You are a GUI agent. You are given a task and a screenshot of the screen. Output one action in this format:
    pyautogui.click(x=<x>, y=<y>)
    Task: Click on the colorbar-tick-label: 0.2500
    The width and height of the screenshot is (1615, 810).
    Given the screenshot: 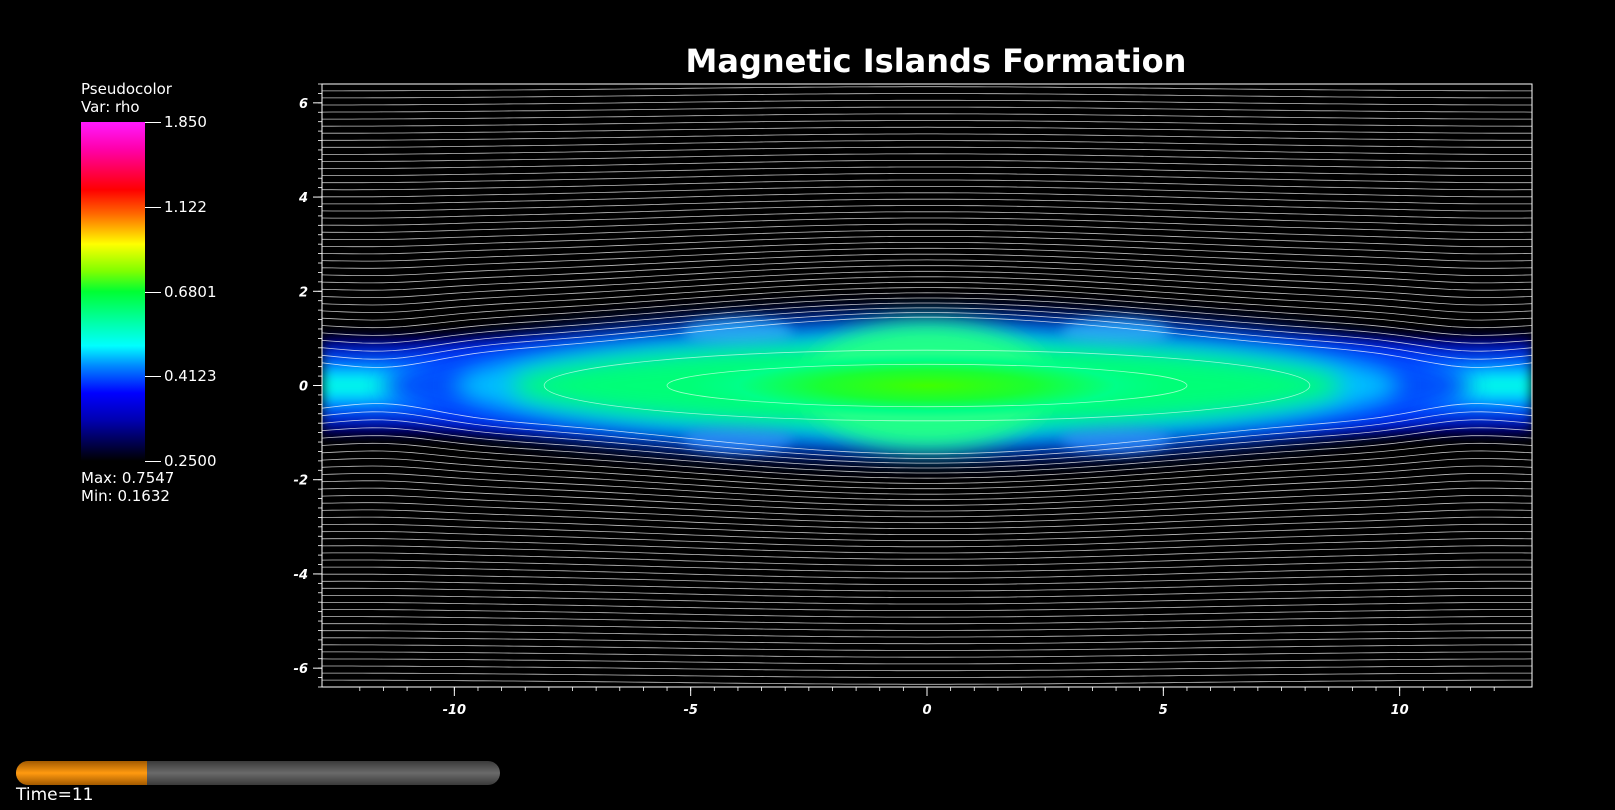 What is the action you would take?
    pyautogui.click(x=190, y=461)
    